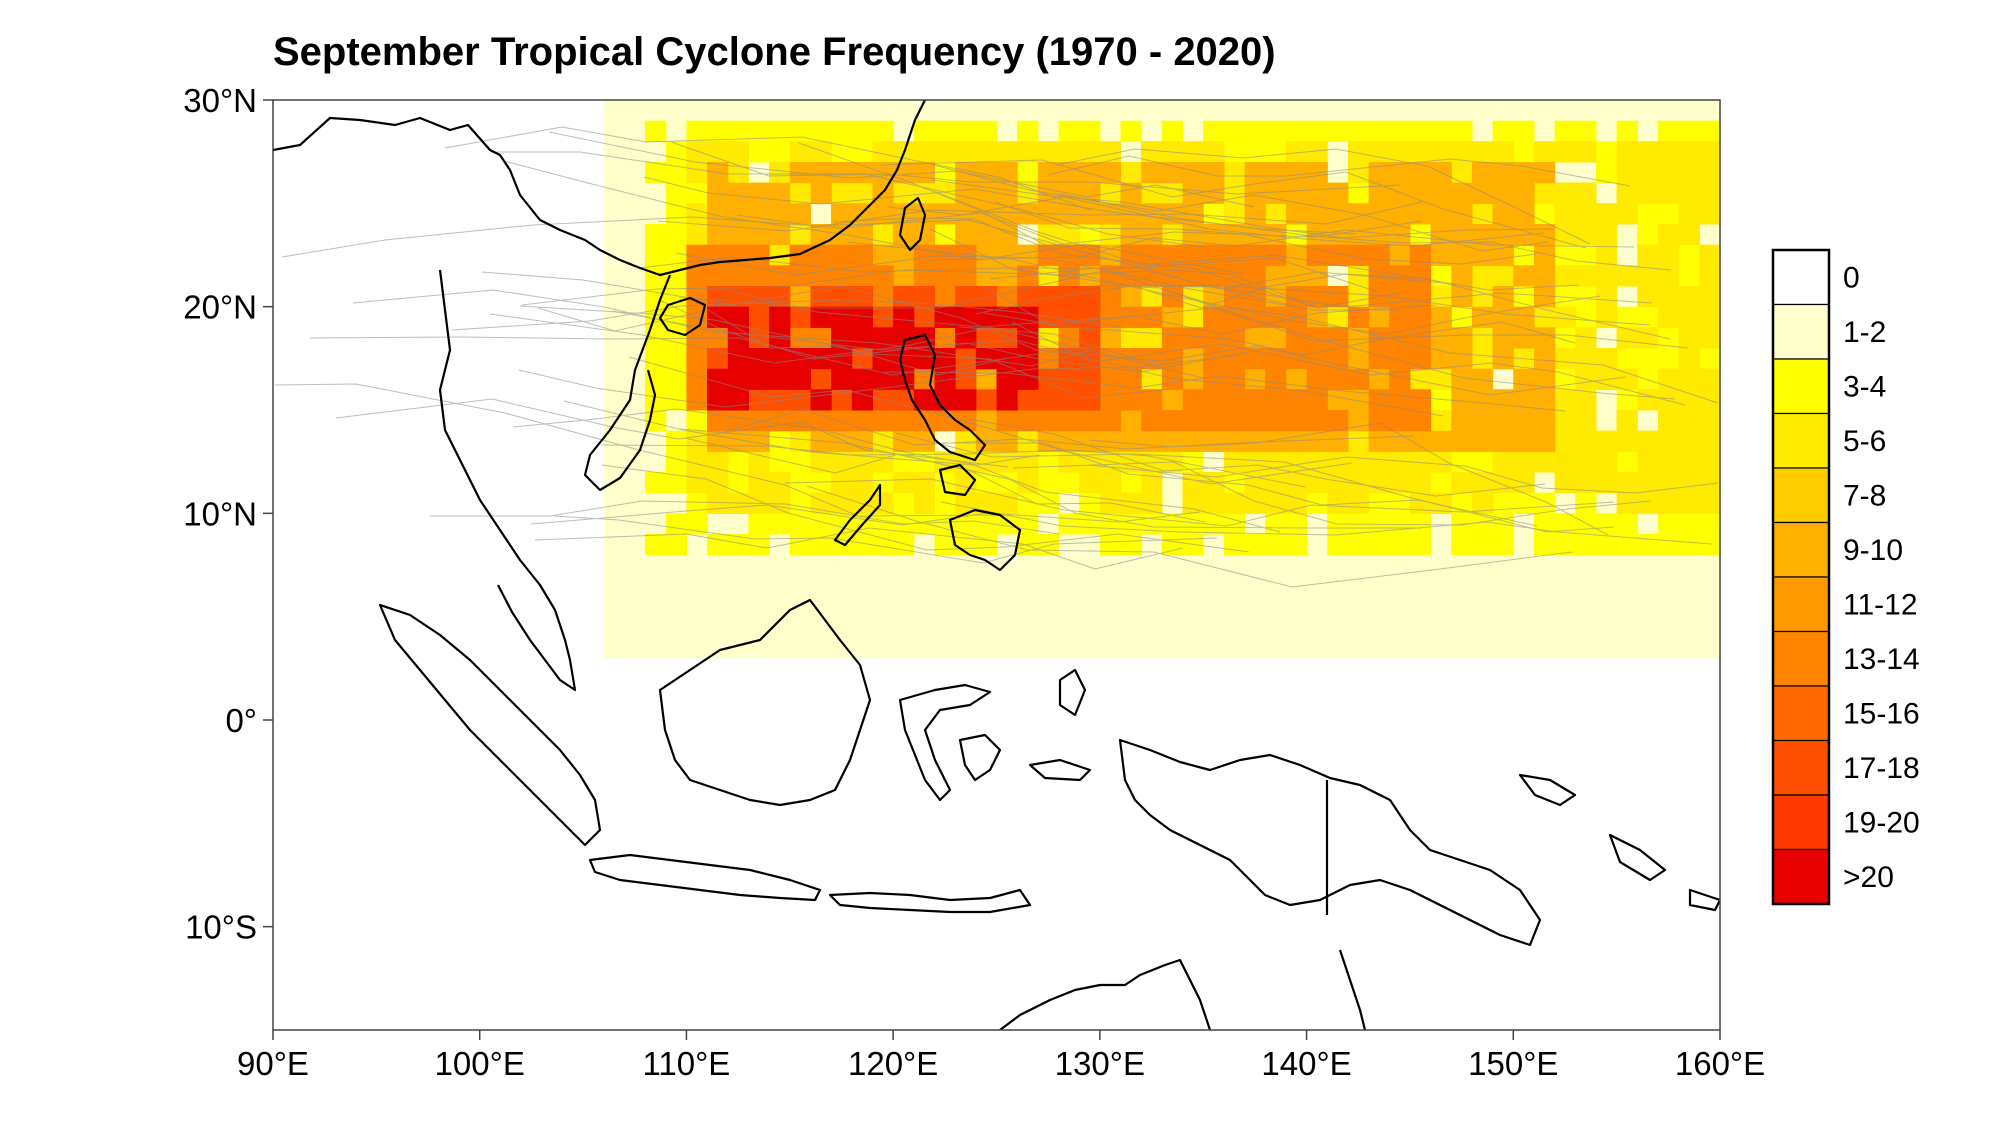  I want to click on coastline-sumatra, so click(490, 725).